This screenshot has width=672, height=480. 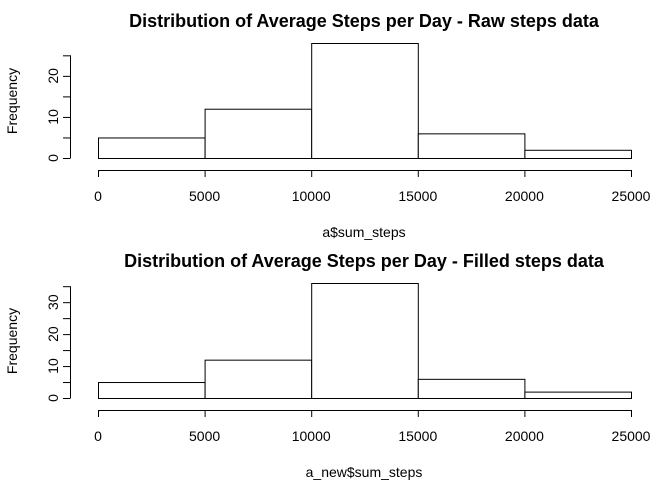 I want to click on y-tick-label: 30, so click(x=53, y=302).